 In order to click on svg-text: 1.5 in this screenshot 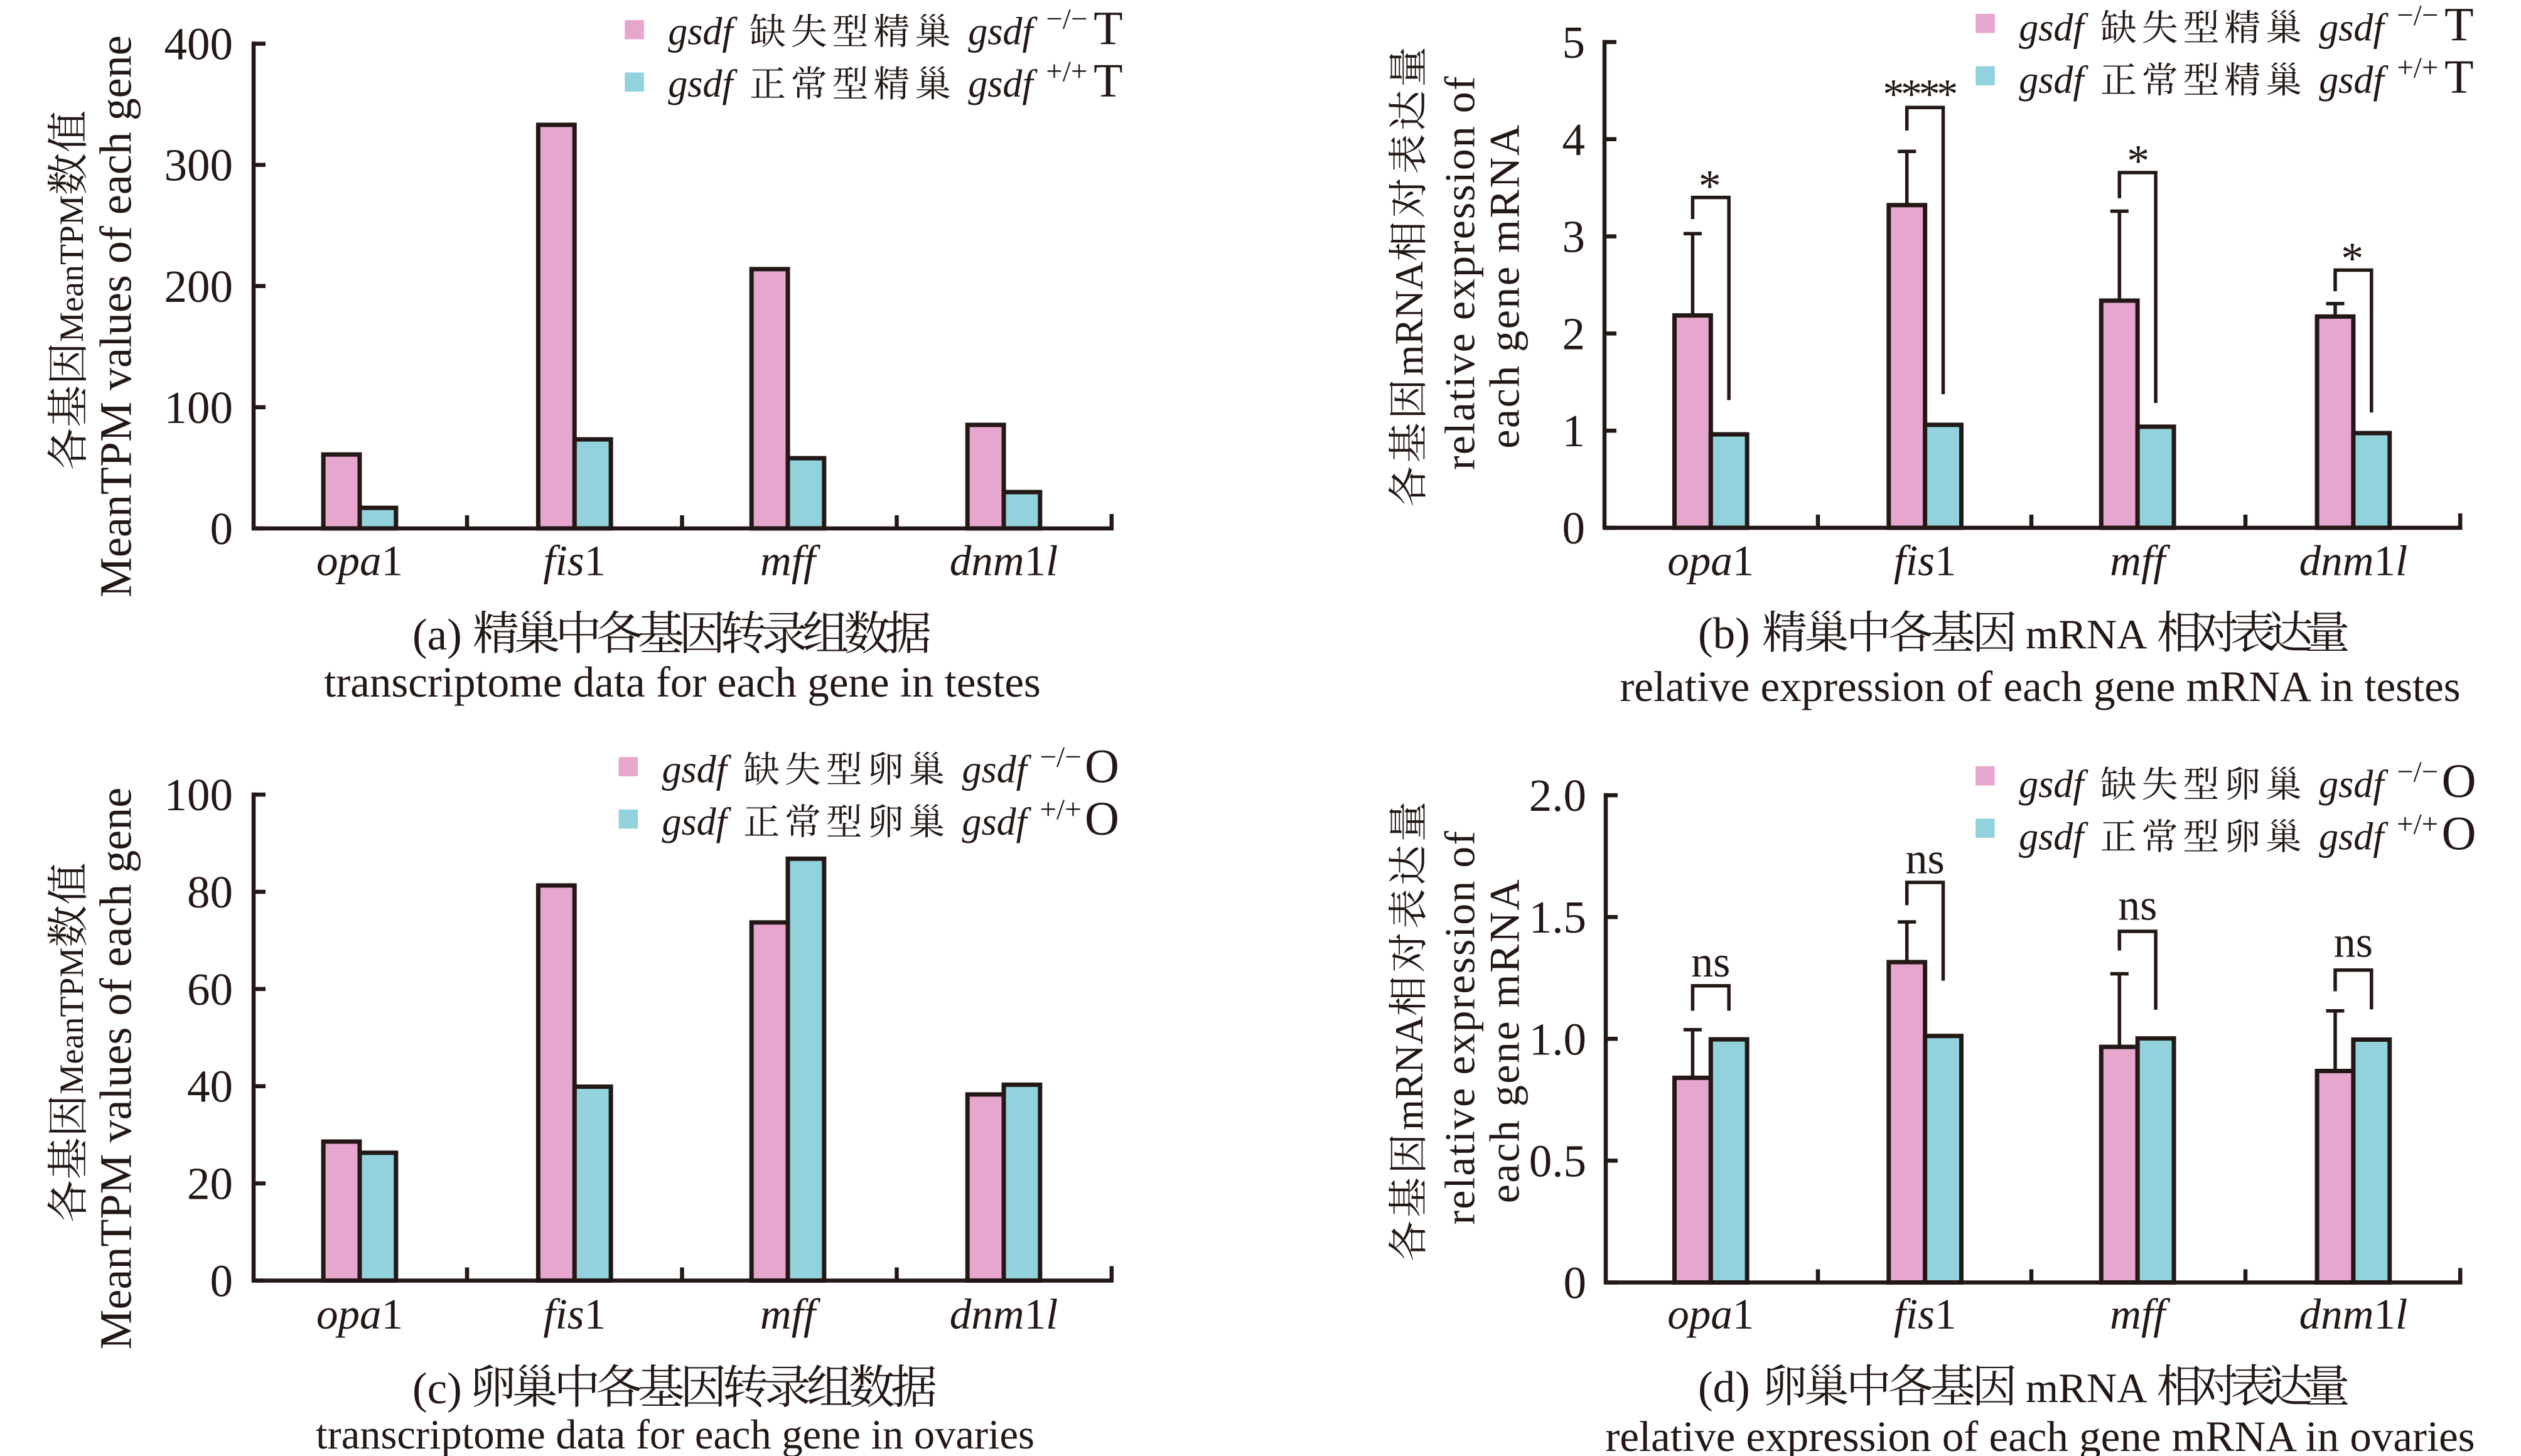, I will do `click(1558, 917)`.